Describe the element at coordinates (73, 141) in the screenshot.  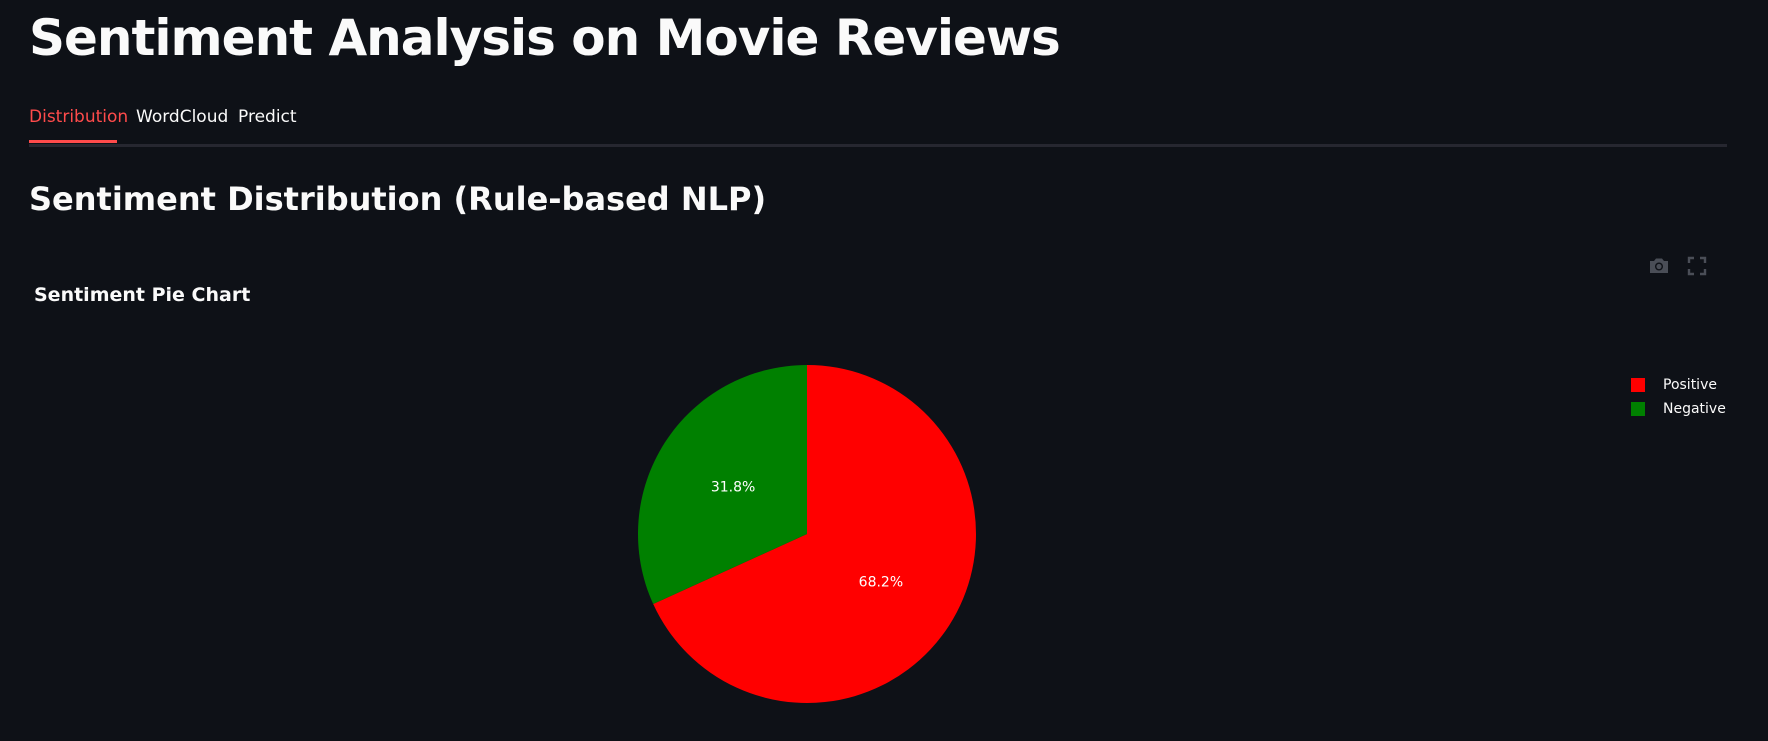
I see `active-tab-indicator` at that location.